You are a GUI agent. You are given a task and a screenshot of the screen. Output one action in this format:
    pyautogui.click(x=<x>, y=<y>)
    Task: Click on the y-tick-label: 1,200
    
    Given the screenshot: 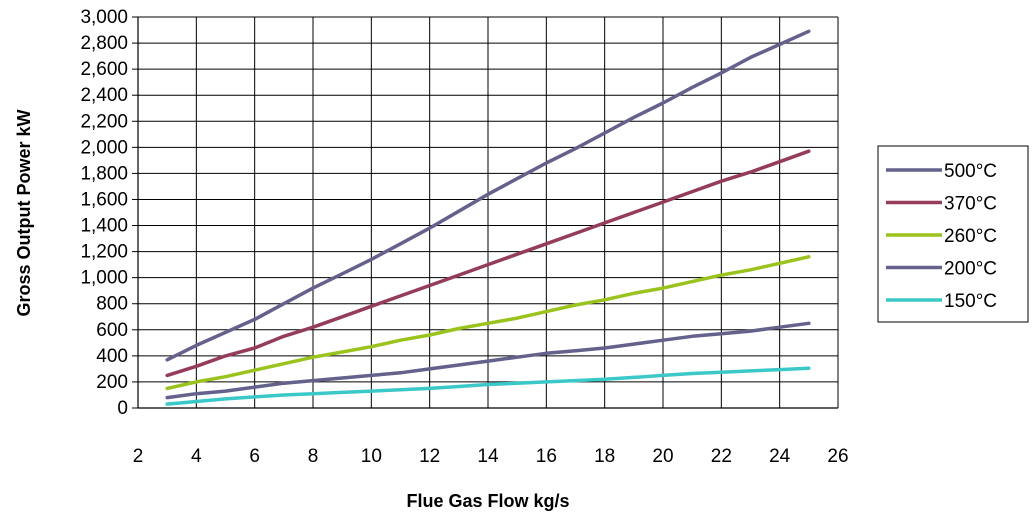 What is the action you would take?
    pyautogui.click(x=104, y=252)
    